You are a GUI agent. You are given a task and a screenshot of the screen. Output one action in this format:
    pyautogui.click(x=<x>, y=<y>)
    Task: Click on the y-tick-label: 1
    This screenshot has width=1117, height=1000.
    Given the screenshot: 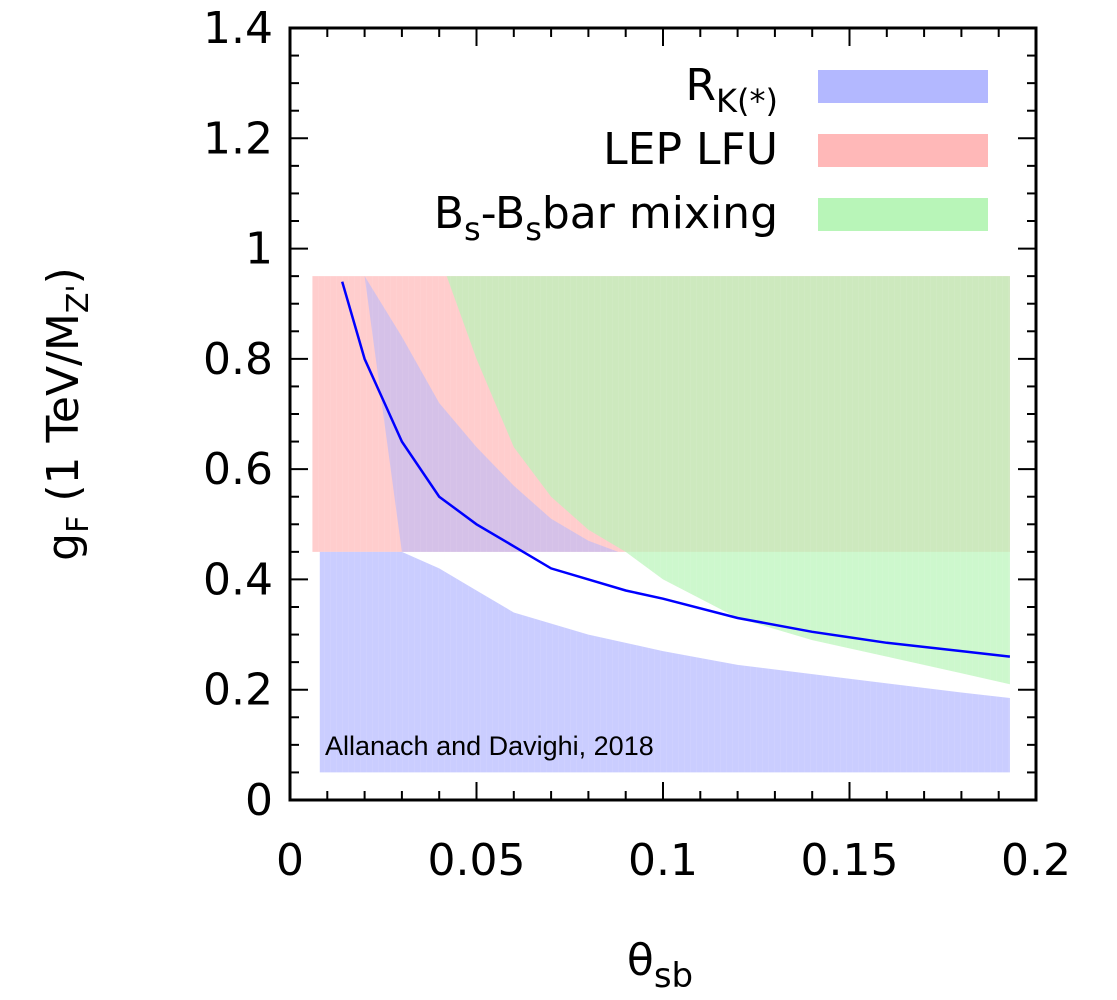 What is the action you would take?
    pyautogui.click(x=259, y=249)
    